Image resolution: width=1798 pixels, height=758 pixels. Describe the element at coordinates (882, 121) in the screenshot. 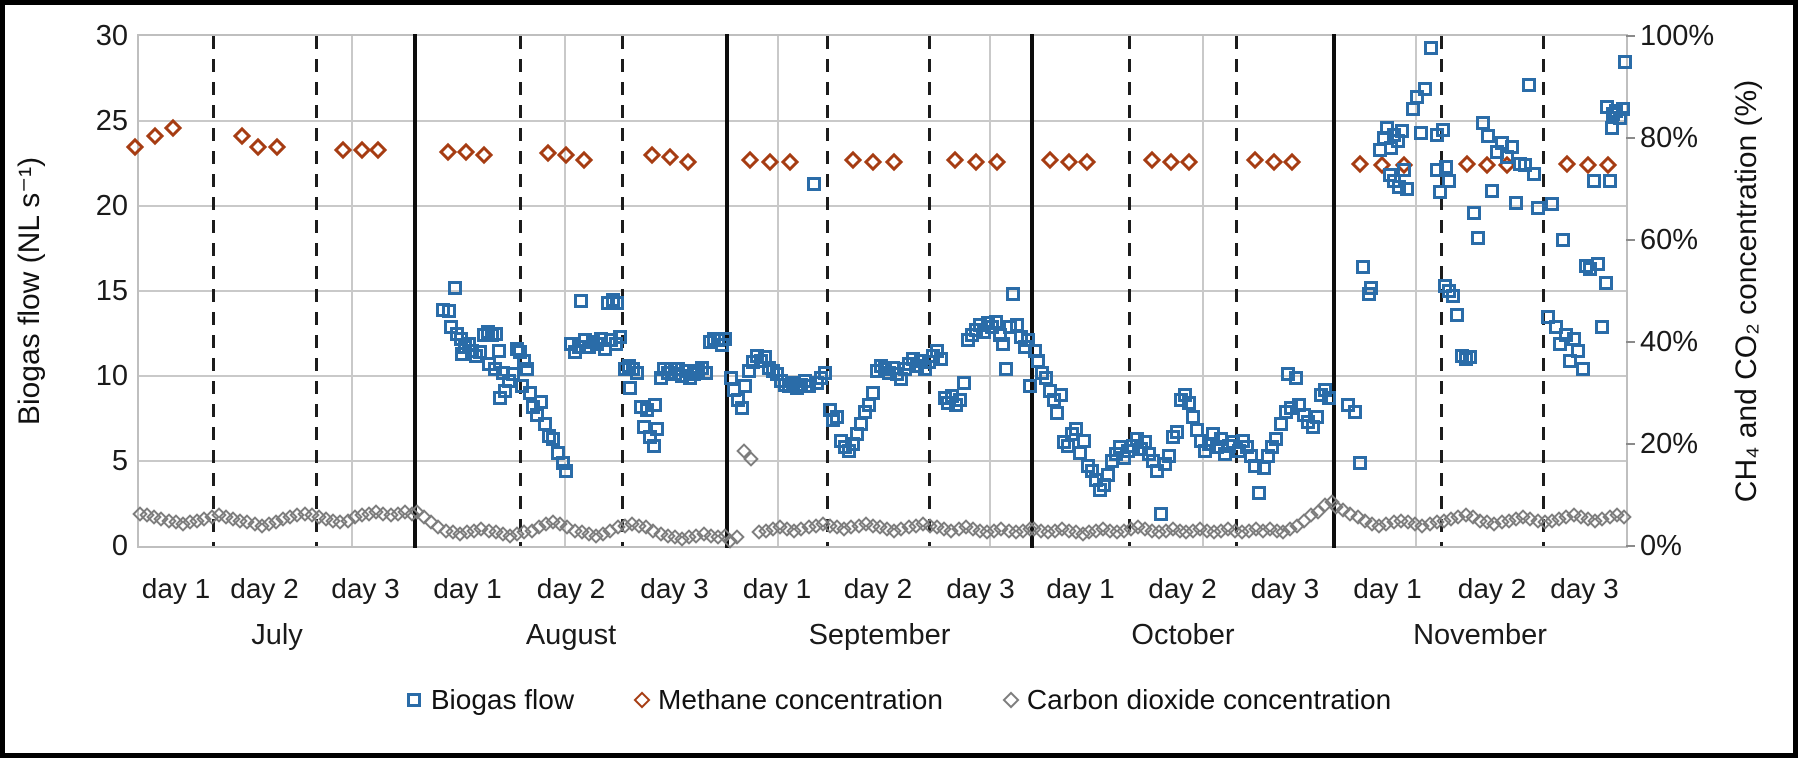

I see `h-gridline` at that location.